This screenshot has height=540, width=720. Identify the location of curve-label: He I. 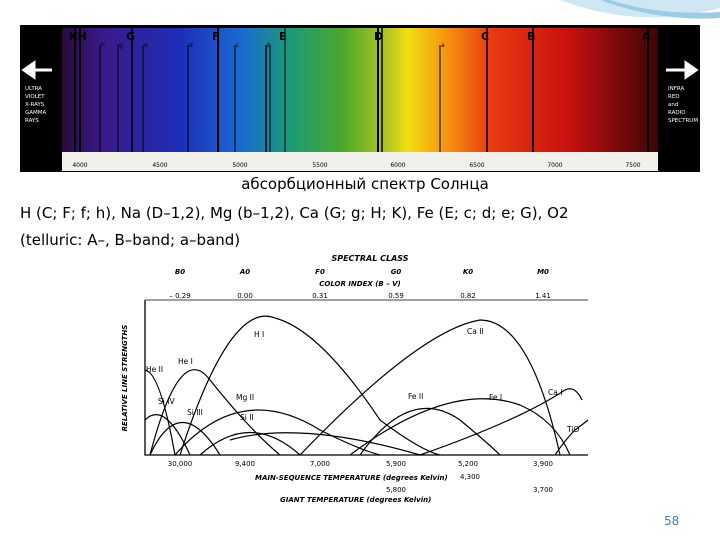
(185, 361).